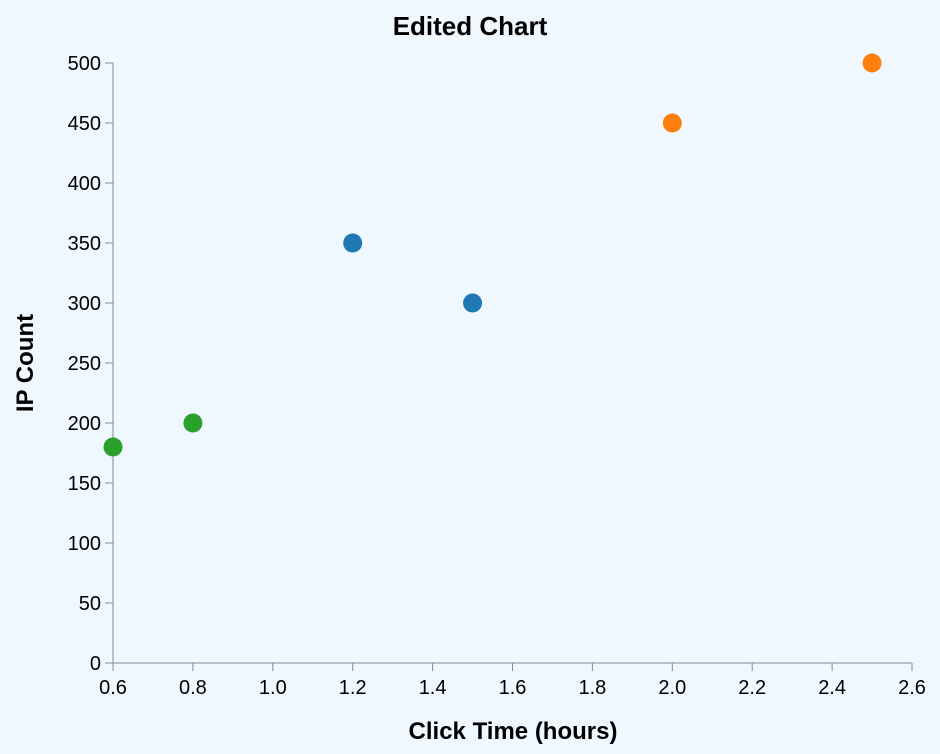  Describe the element at coordinates (353, 688) in the screenshot. I see `x-tick-label: 1.2` at that location.